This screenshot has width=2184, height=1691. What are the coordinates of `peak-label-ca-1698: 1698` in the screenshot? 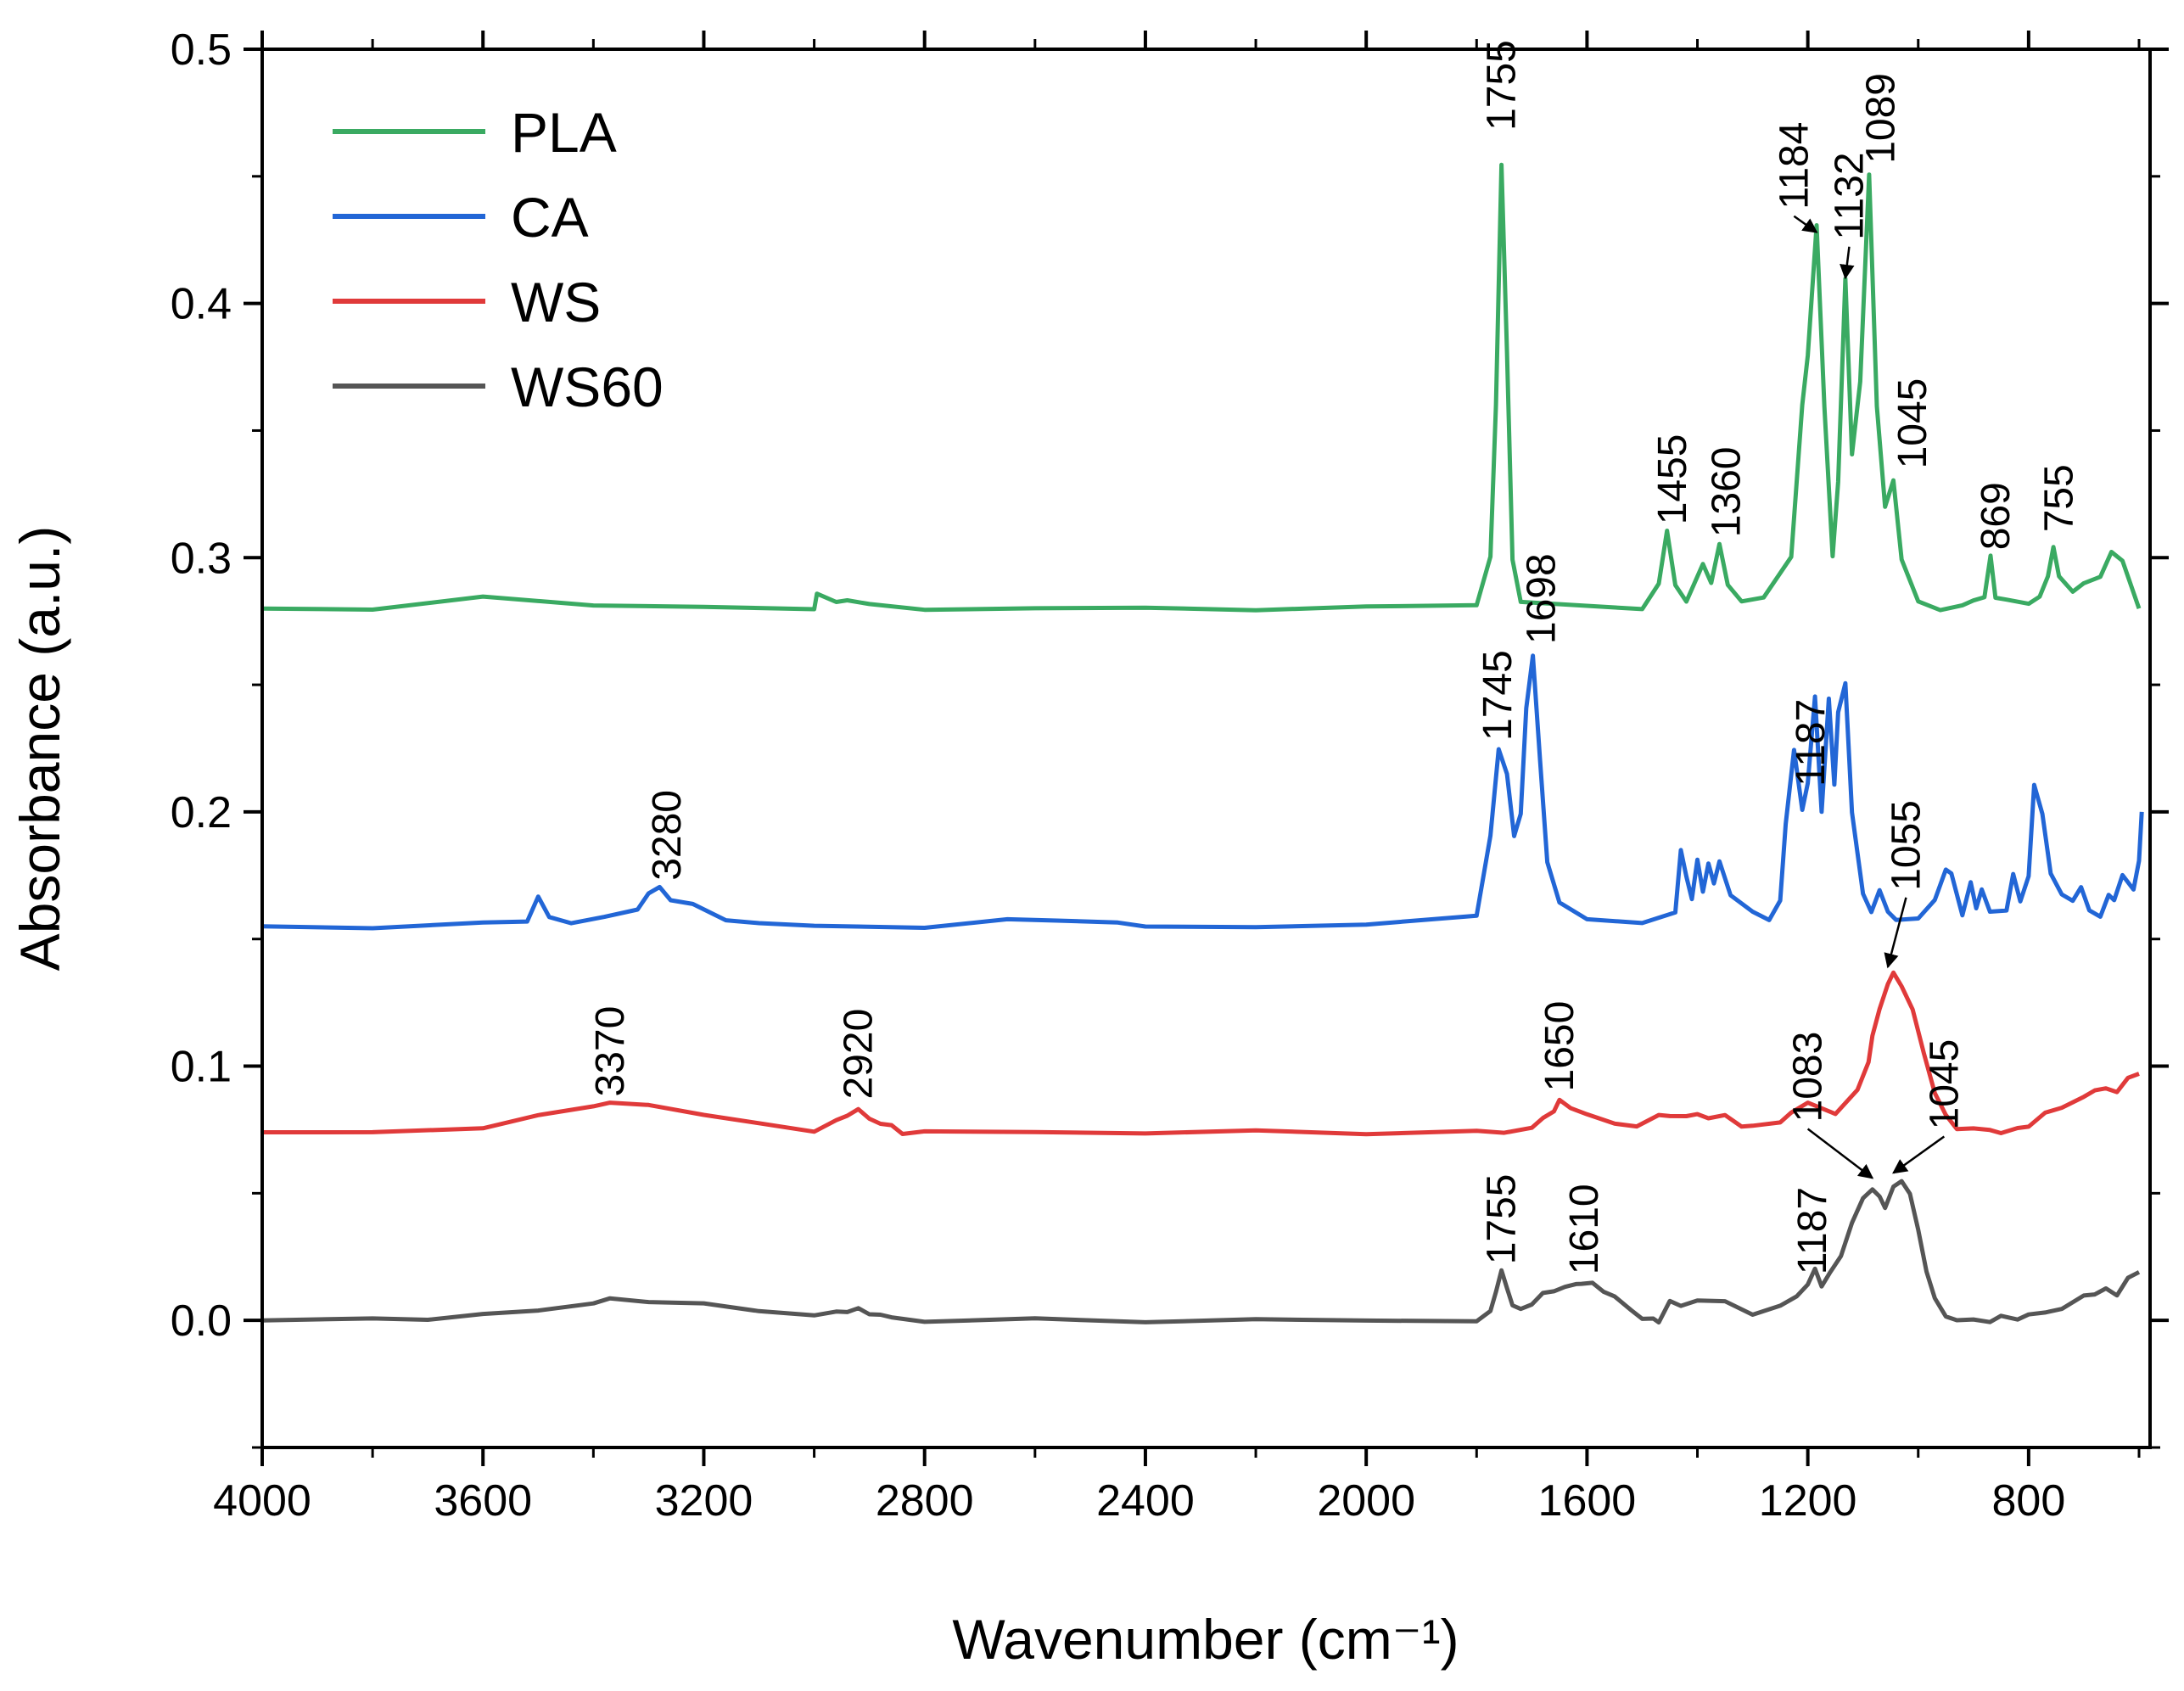 It's located at (1541, 598).